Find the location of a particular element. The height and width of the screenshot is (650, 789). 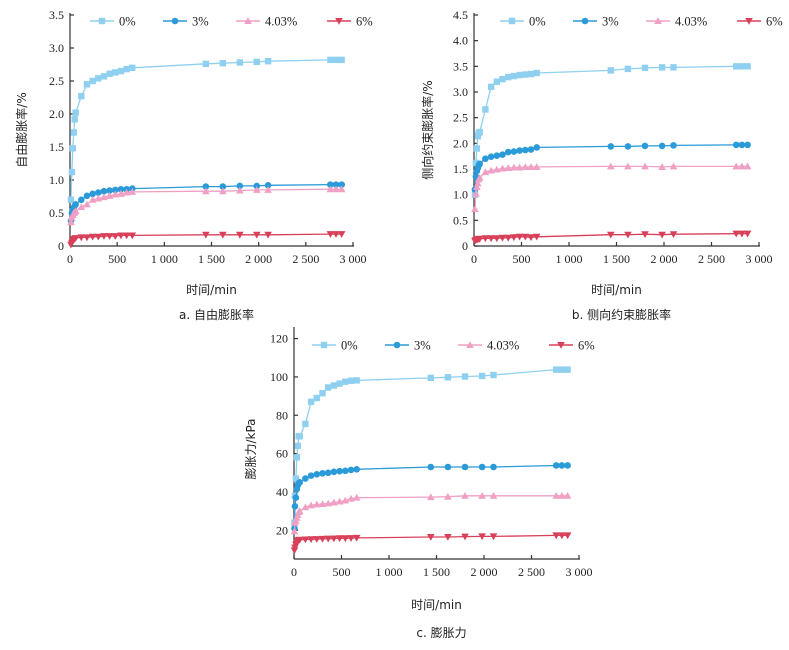

legend-item: 4.03% is located at coordinates (266, 22).